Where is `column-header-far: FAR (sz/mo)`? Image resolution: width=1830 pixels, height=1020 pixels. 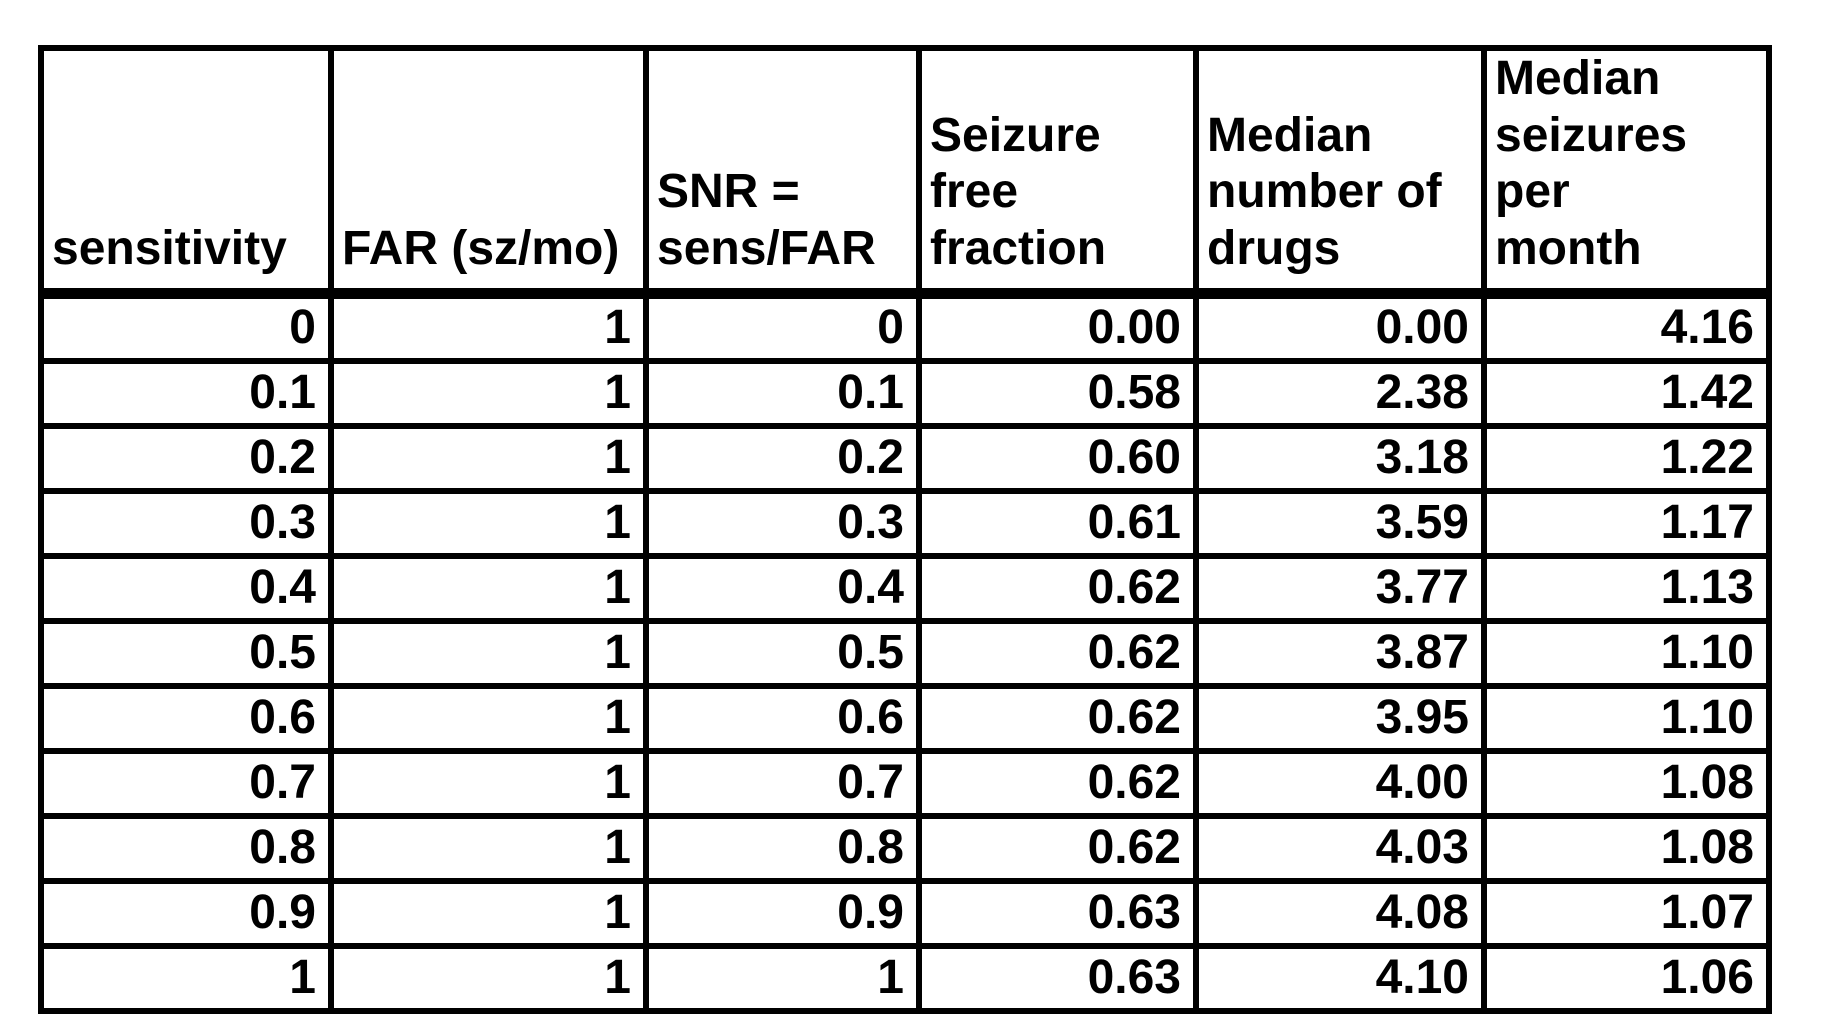 column-header-far: FAR (sz/mo) is located at coordinates (488, 172).